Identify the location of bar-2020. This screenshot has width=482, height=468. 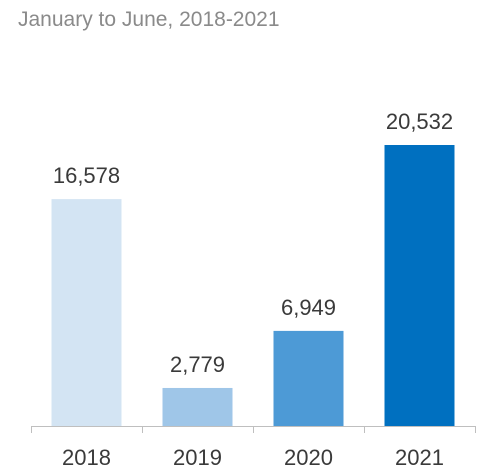
(308, 378).